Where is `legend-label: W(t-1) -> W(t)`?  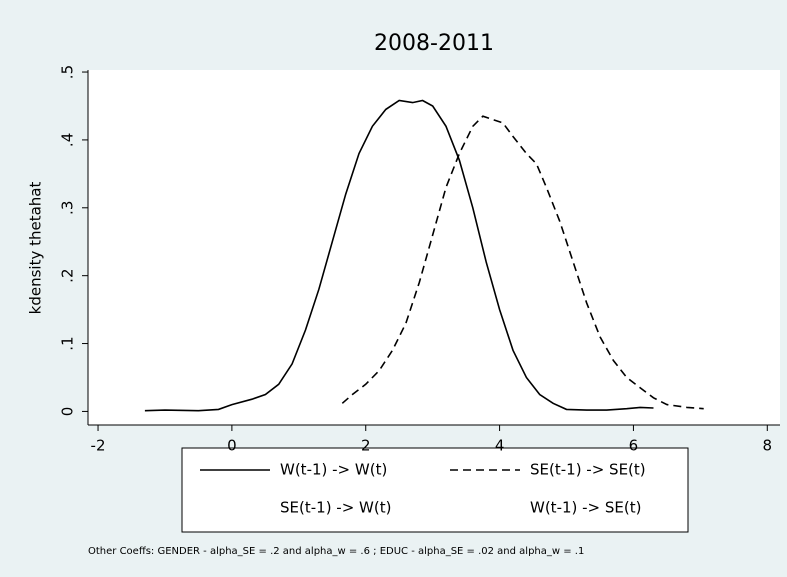
legend-label: W(t-1) -> W(t) is located at coordinates (333, 470).